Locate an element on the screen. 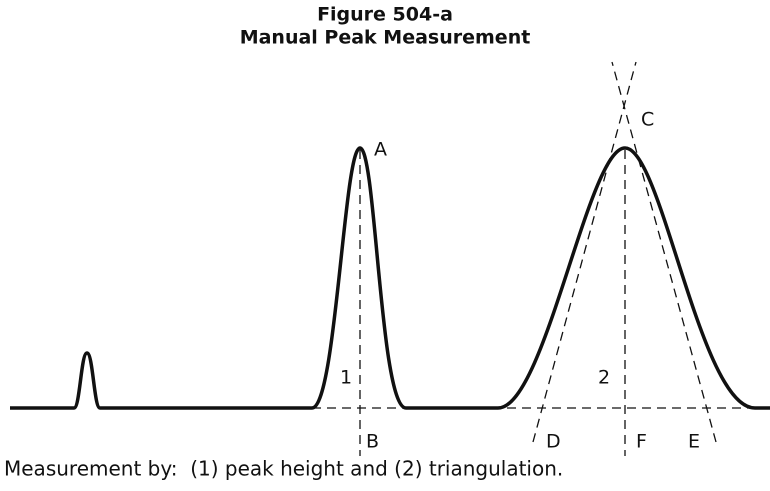 Image resolution: width=770 pixels, height=491 pixels. label-2: 2 is located at coordinates (604, 378).